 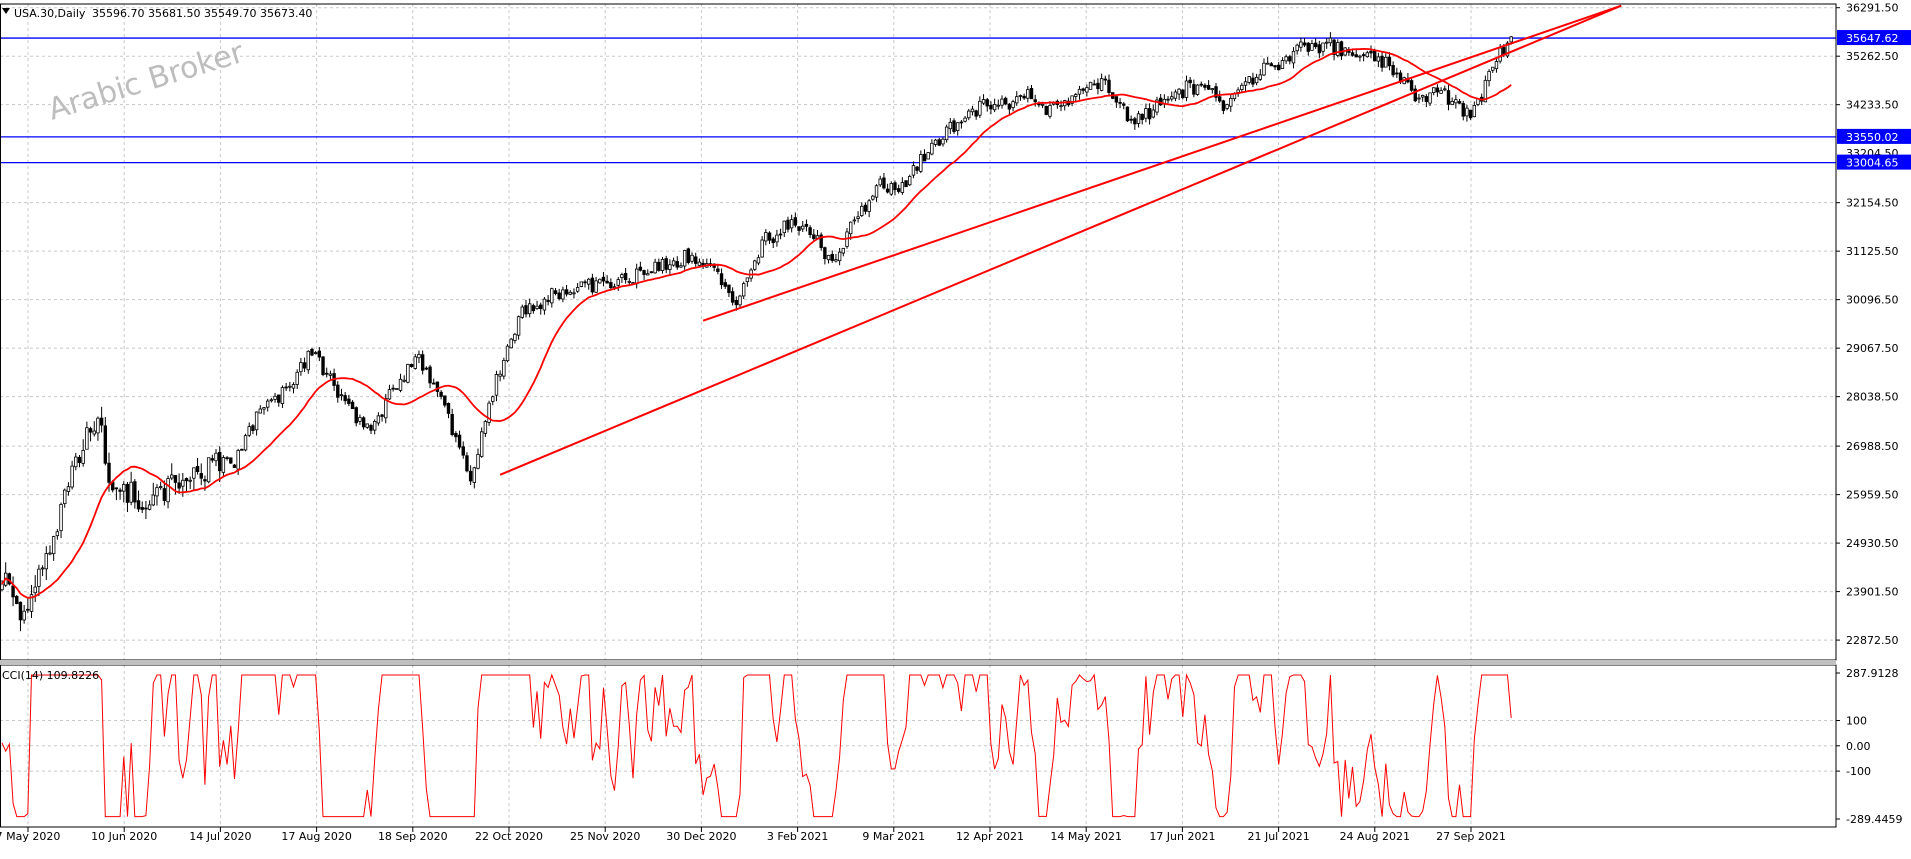 I want to click on panel-separator, so click(x=918, y=662).